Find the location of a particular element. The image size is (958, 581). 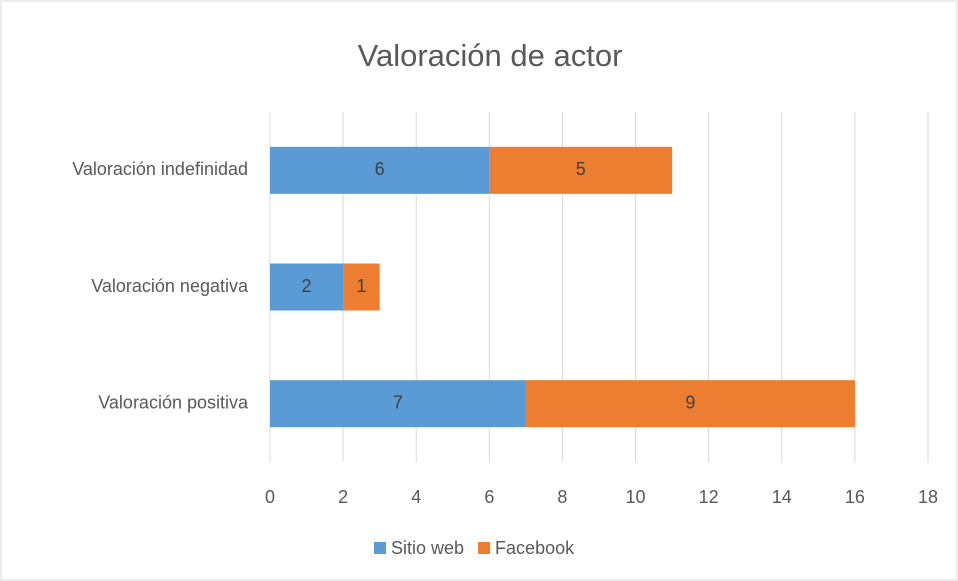

y-tick-label: Valoración positiva is located at coordinates (173, 402).